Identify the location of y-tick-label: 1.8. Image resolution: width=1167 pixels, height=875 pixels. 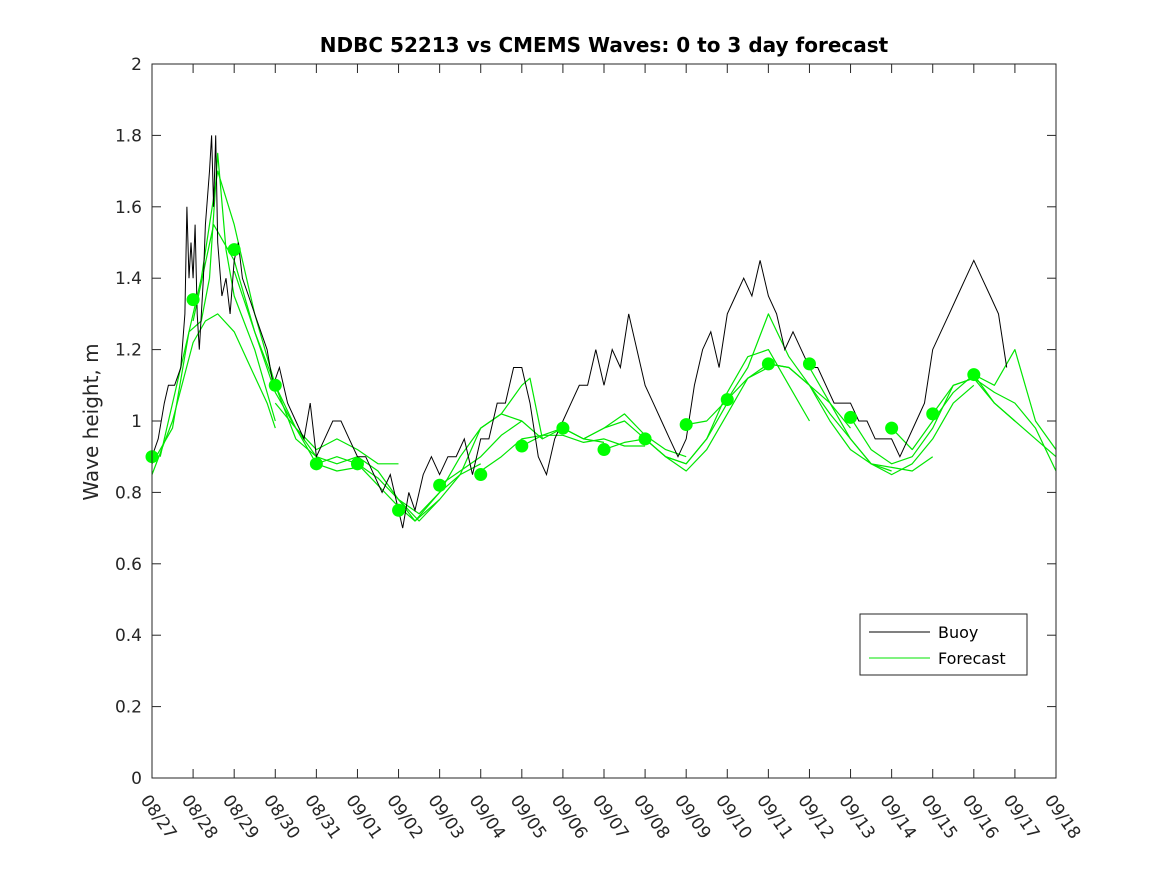
(128, 136).